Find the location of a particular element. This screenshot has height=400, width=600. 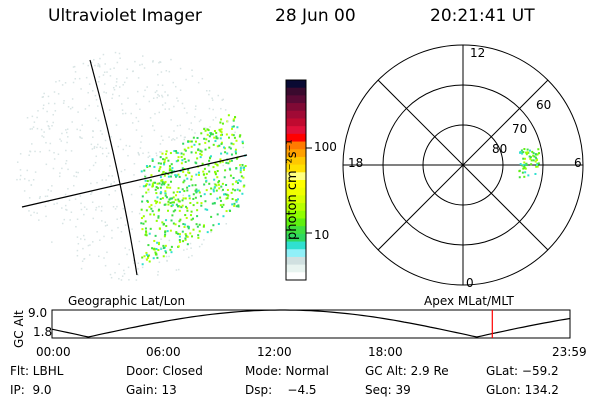

orbit-ytick-1: 1.8 is located at coordinates (43, 332).